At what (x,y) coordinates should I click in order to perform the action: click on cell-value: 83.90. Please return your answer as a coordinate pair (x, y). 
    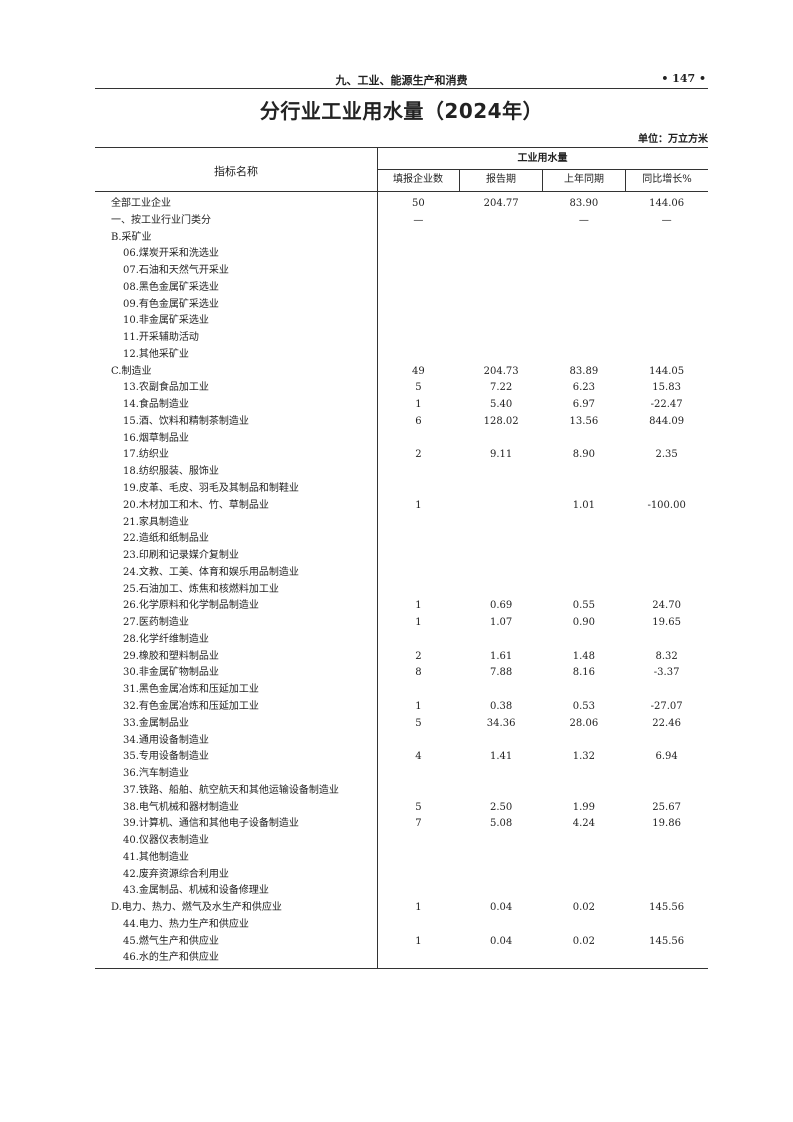
    Looking at the image, I should click on (584, 203).